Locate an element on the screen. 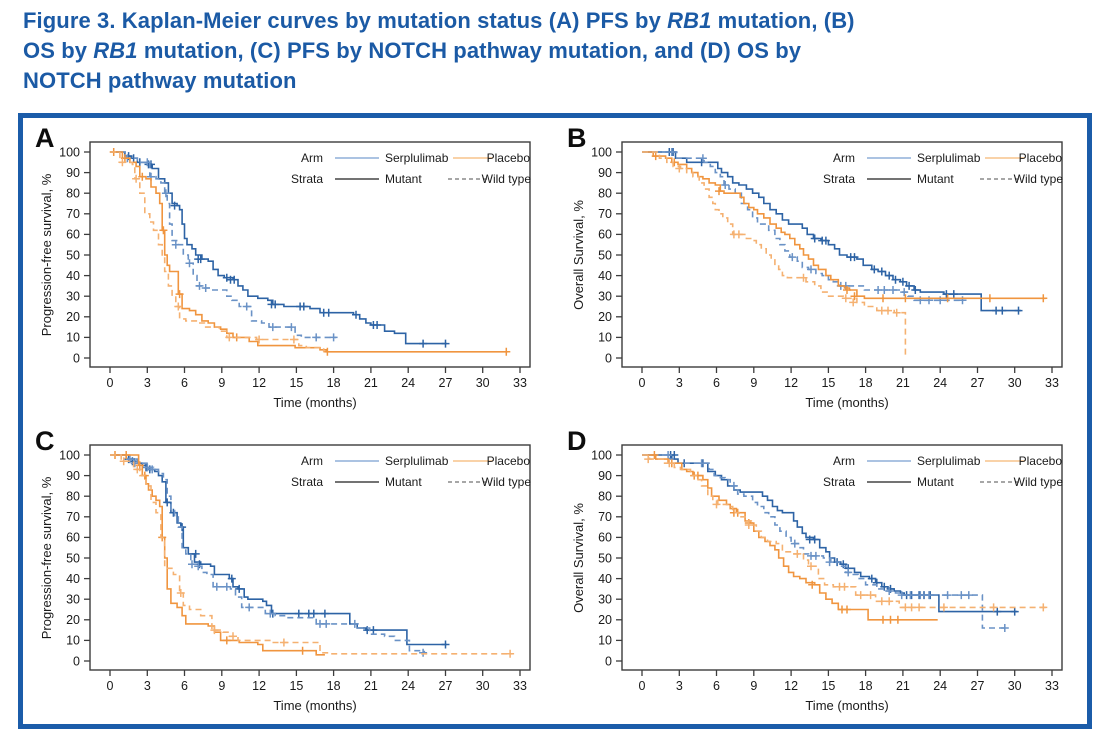 The height and width of the screenshot is (737, 1103). panel-letter: B is located at coordinates (577, 138).